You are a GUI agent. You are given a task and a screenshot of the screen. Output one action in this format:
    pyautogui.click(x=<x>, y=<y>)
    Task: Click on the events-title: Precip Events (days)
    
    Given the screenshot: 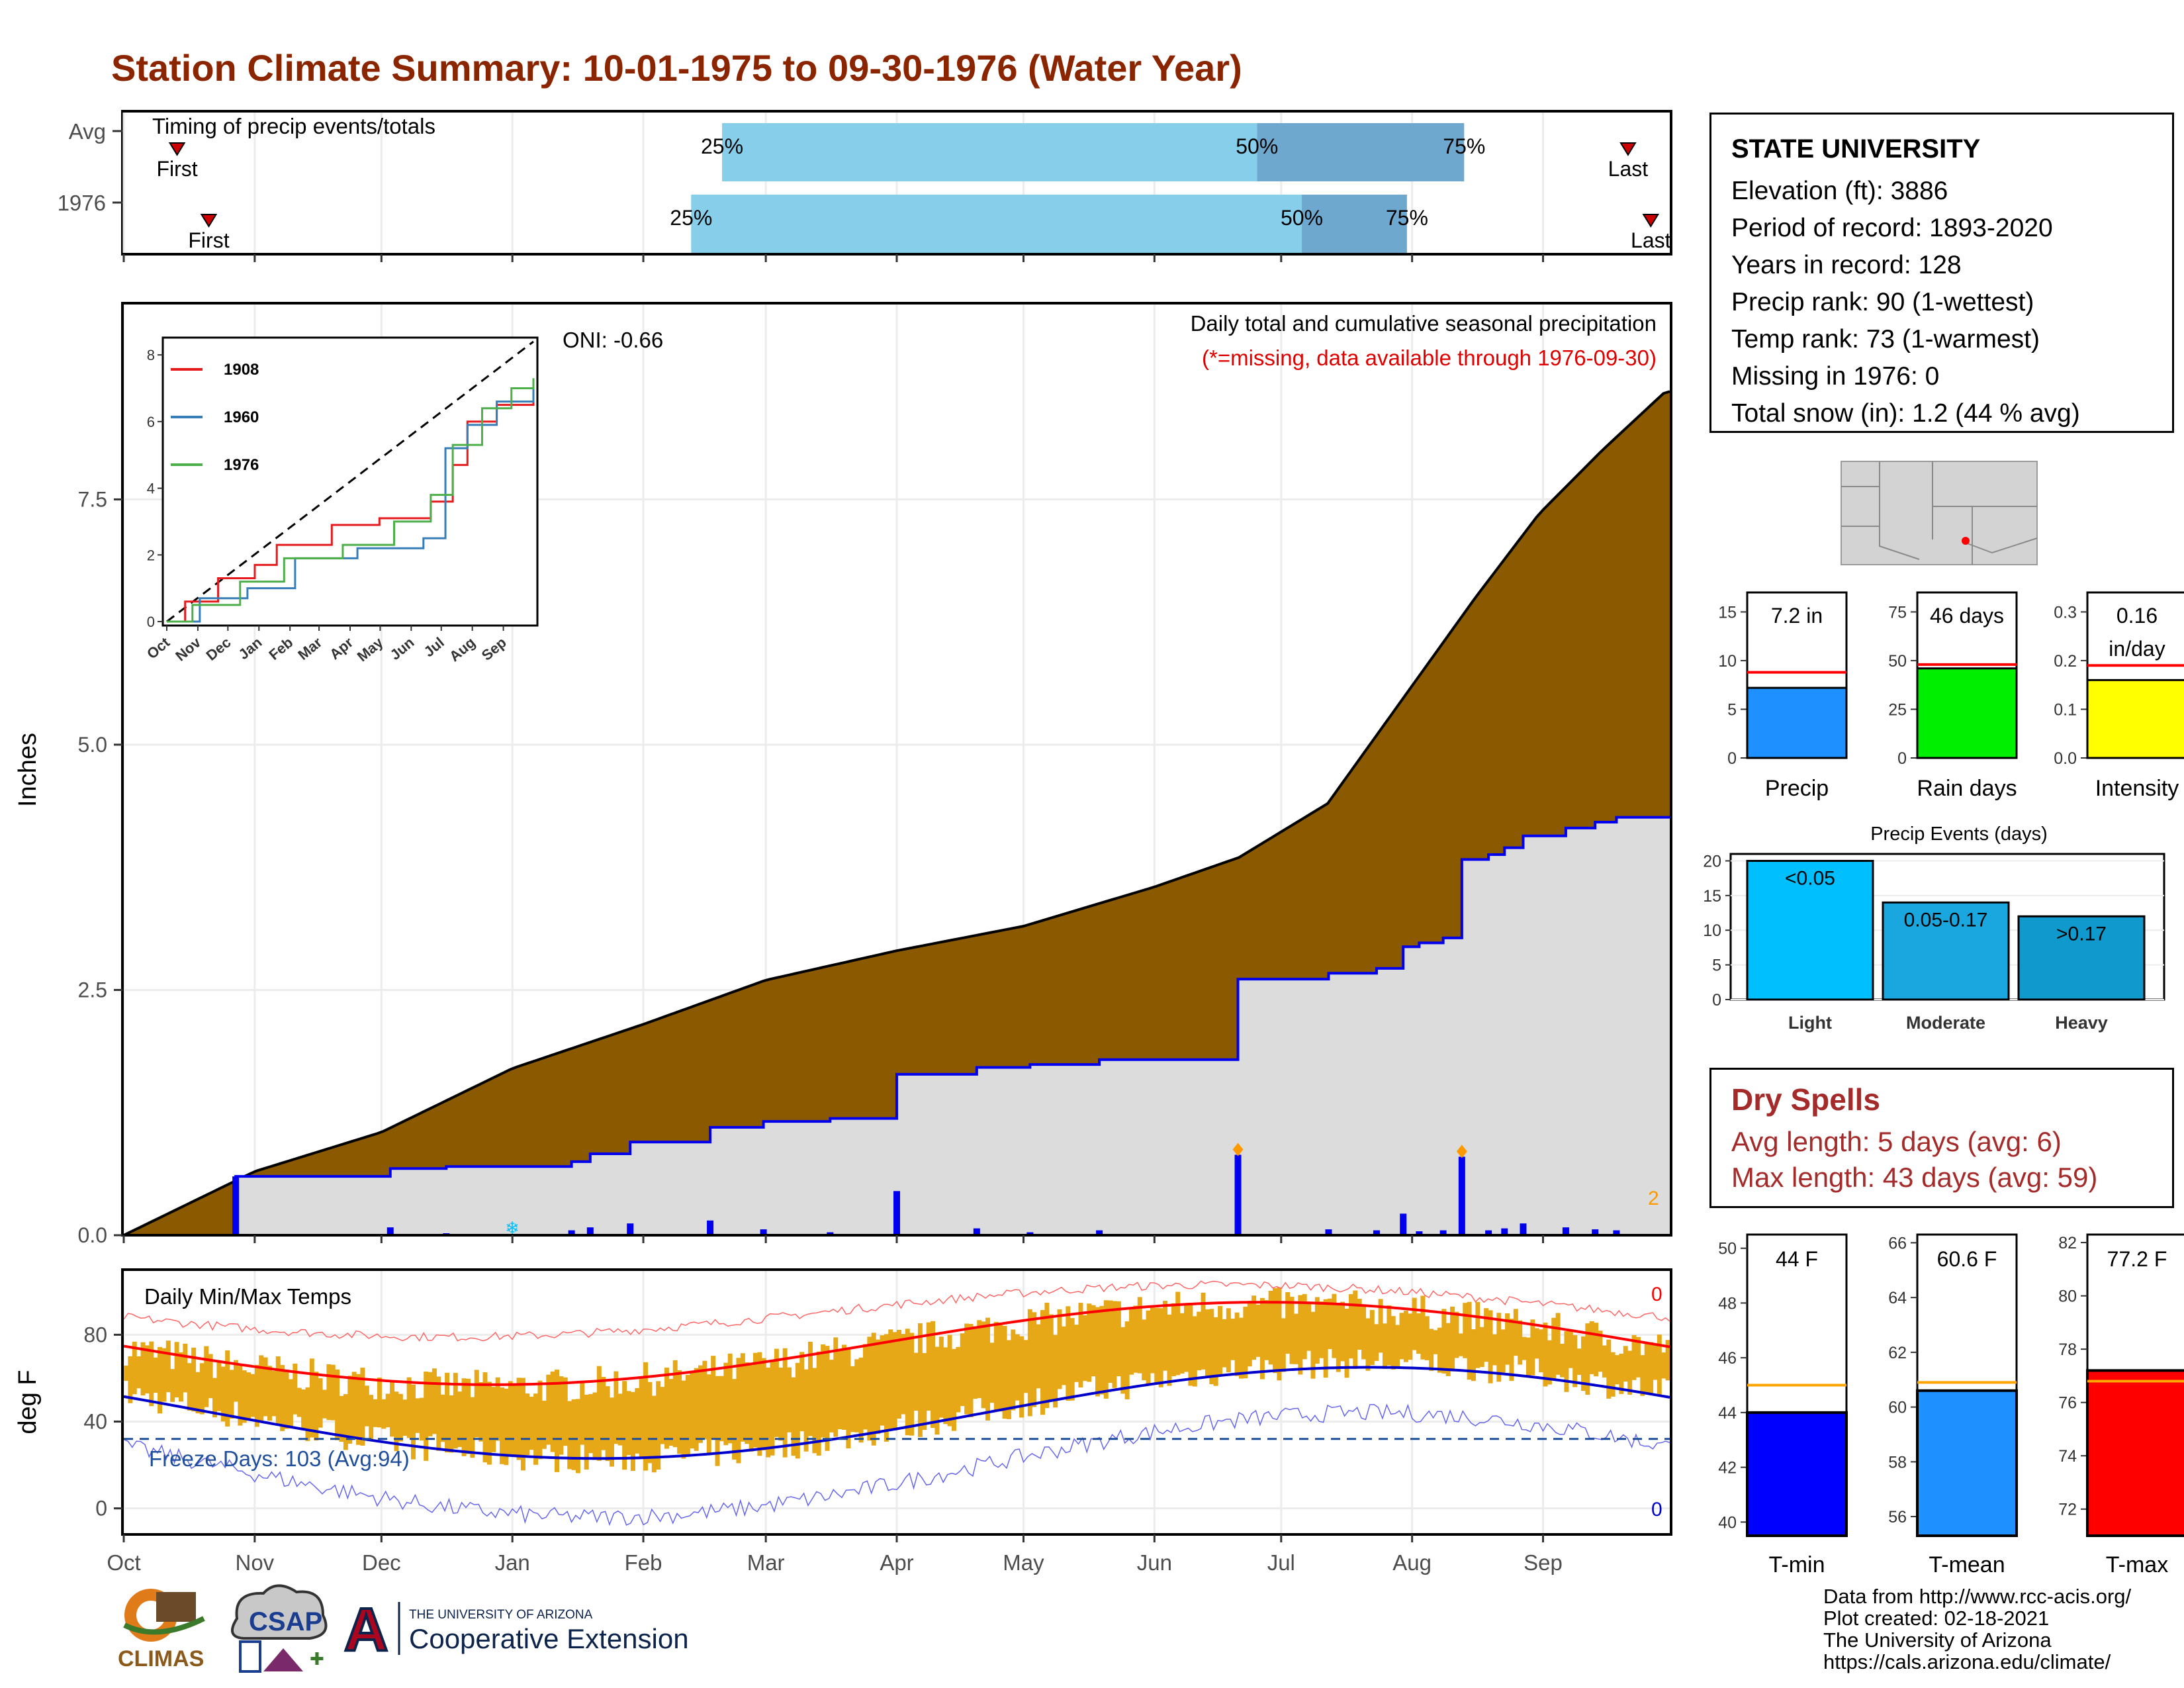 What is the action you would take?
    pyautogui.click(x=1959, y=834)
    